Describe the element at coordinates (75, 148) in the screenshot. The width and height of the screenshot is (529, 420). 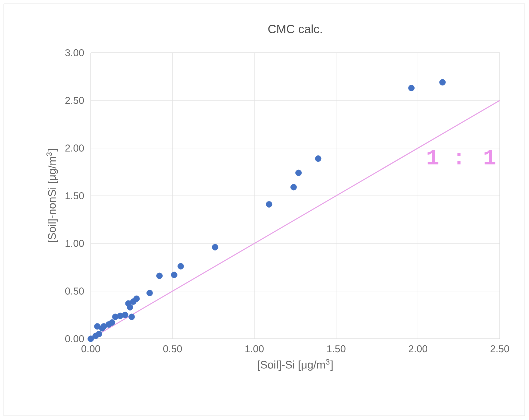
I see `y-tick-label: 2.00` at that location.